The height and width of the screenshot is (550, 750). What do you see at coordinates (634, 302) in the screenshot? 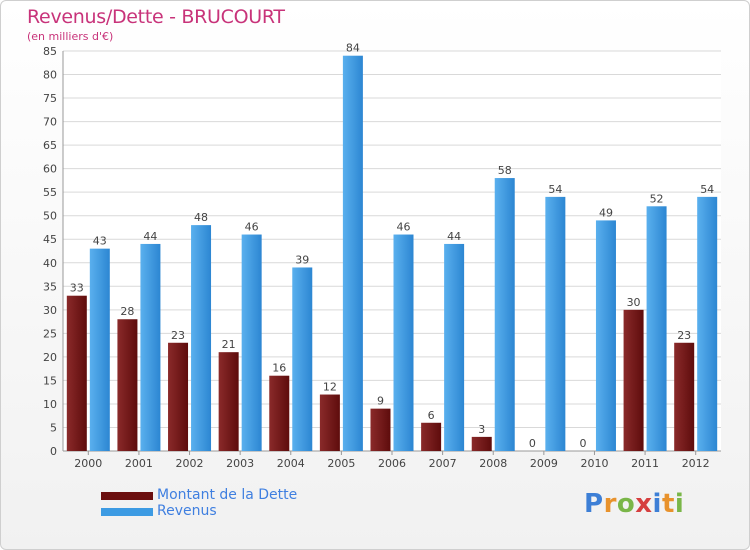
I see `data-label-dette: 30` at bounding box center [634, 302].